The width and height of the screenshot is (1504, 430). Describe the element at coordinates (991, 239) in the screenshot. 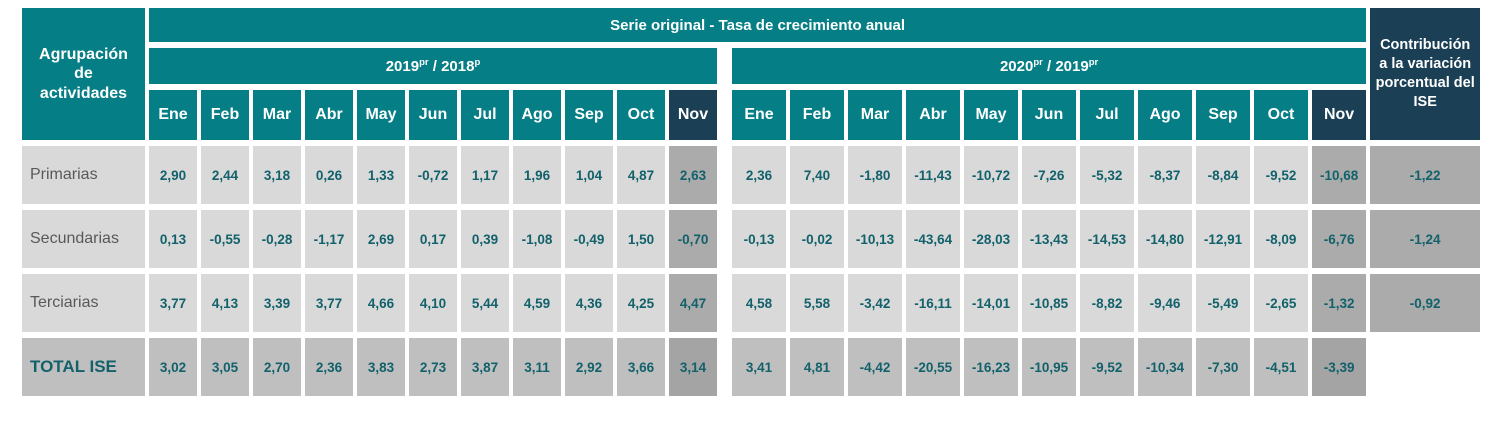

I see `data-cell-secundarias-2020-may: -28,03` at that location.